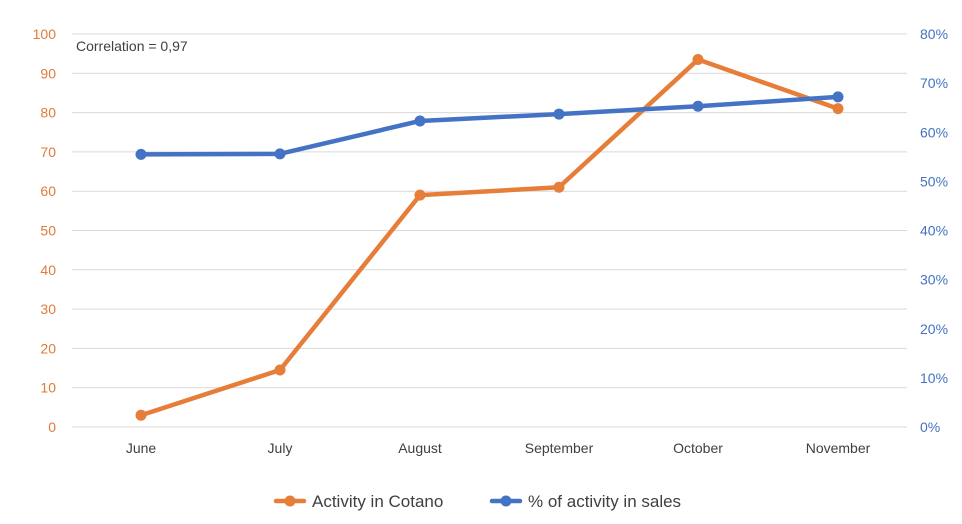 This screenshot has width=962, height=524. I want to click on left-tick-label: 60, so click(48, 191).